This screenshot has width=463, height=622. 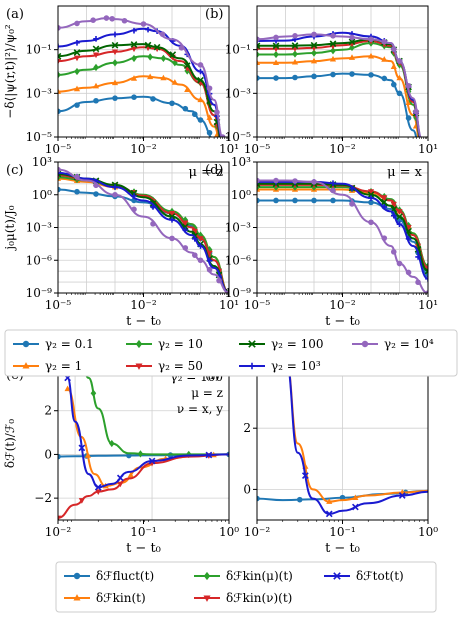 I want to click on y-axis: 10⁻⁹ 10⁻⁶ 10⁻³ 10⁰ 10³, so click(x=42, y=227).